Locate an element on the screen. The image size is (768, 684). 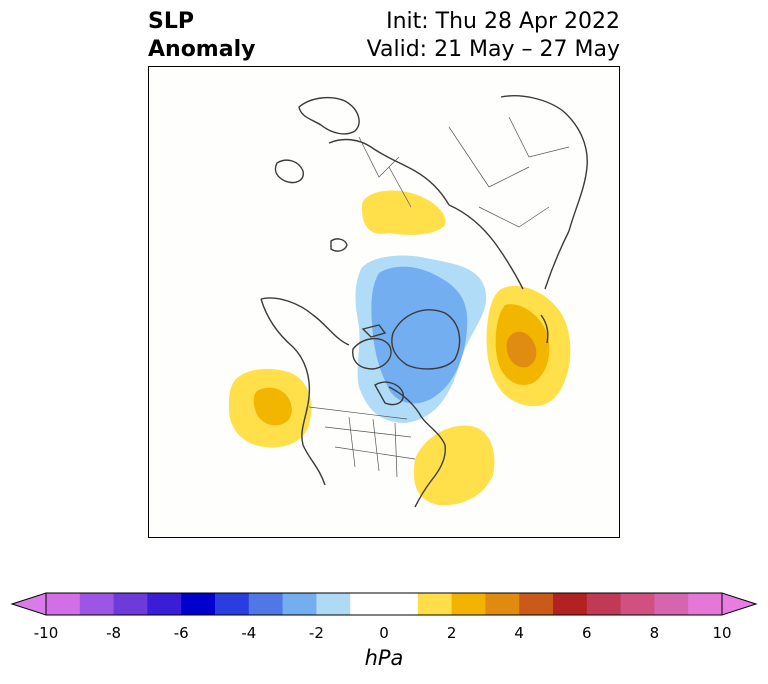
colorbar-tick-label: 0 is located at coordinates (384, 633).